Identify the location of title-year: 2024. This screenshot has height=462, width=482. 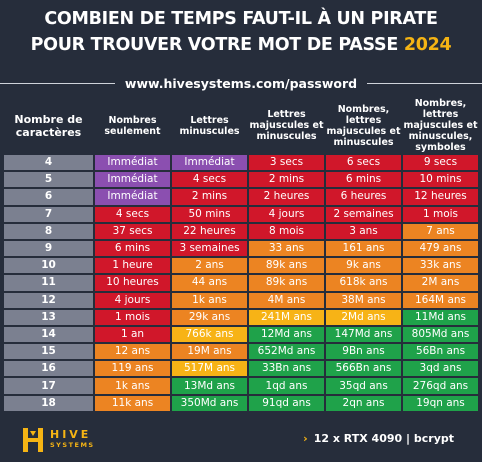
(427, 45).